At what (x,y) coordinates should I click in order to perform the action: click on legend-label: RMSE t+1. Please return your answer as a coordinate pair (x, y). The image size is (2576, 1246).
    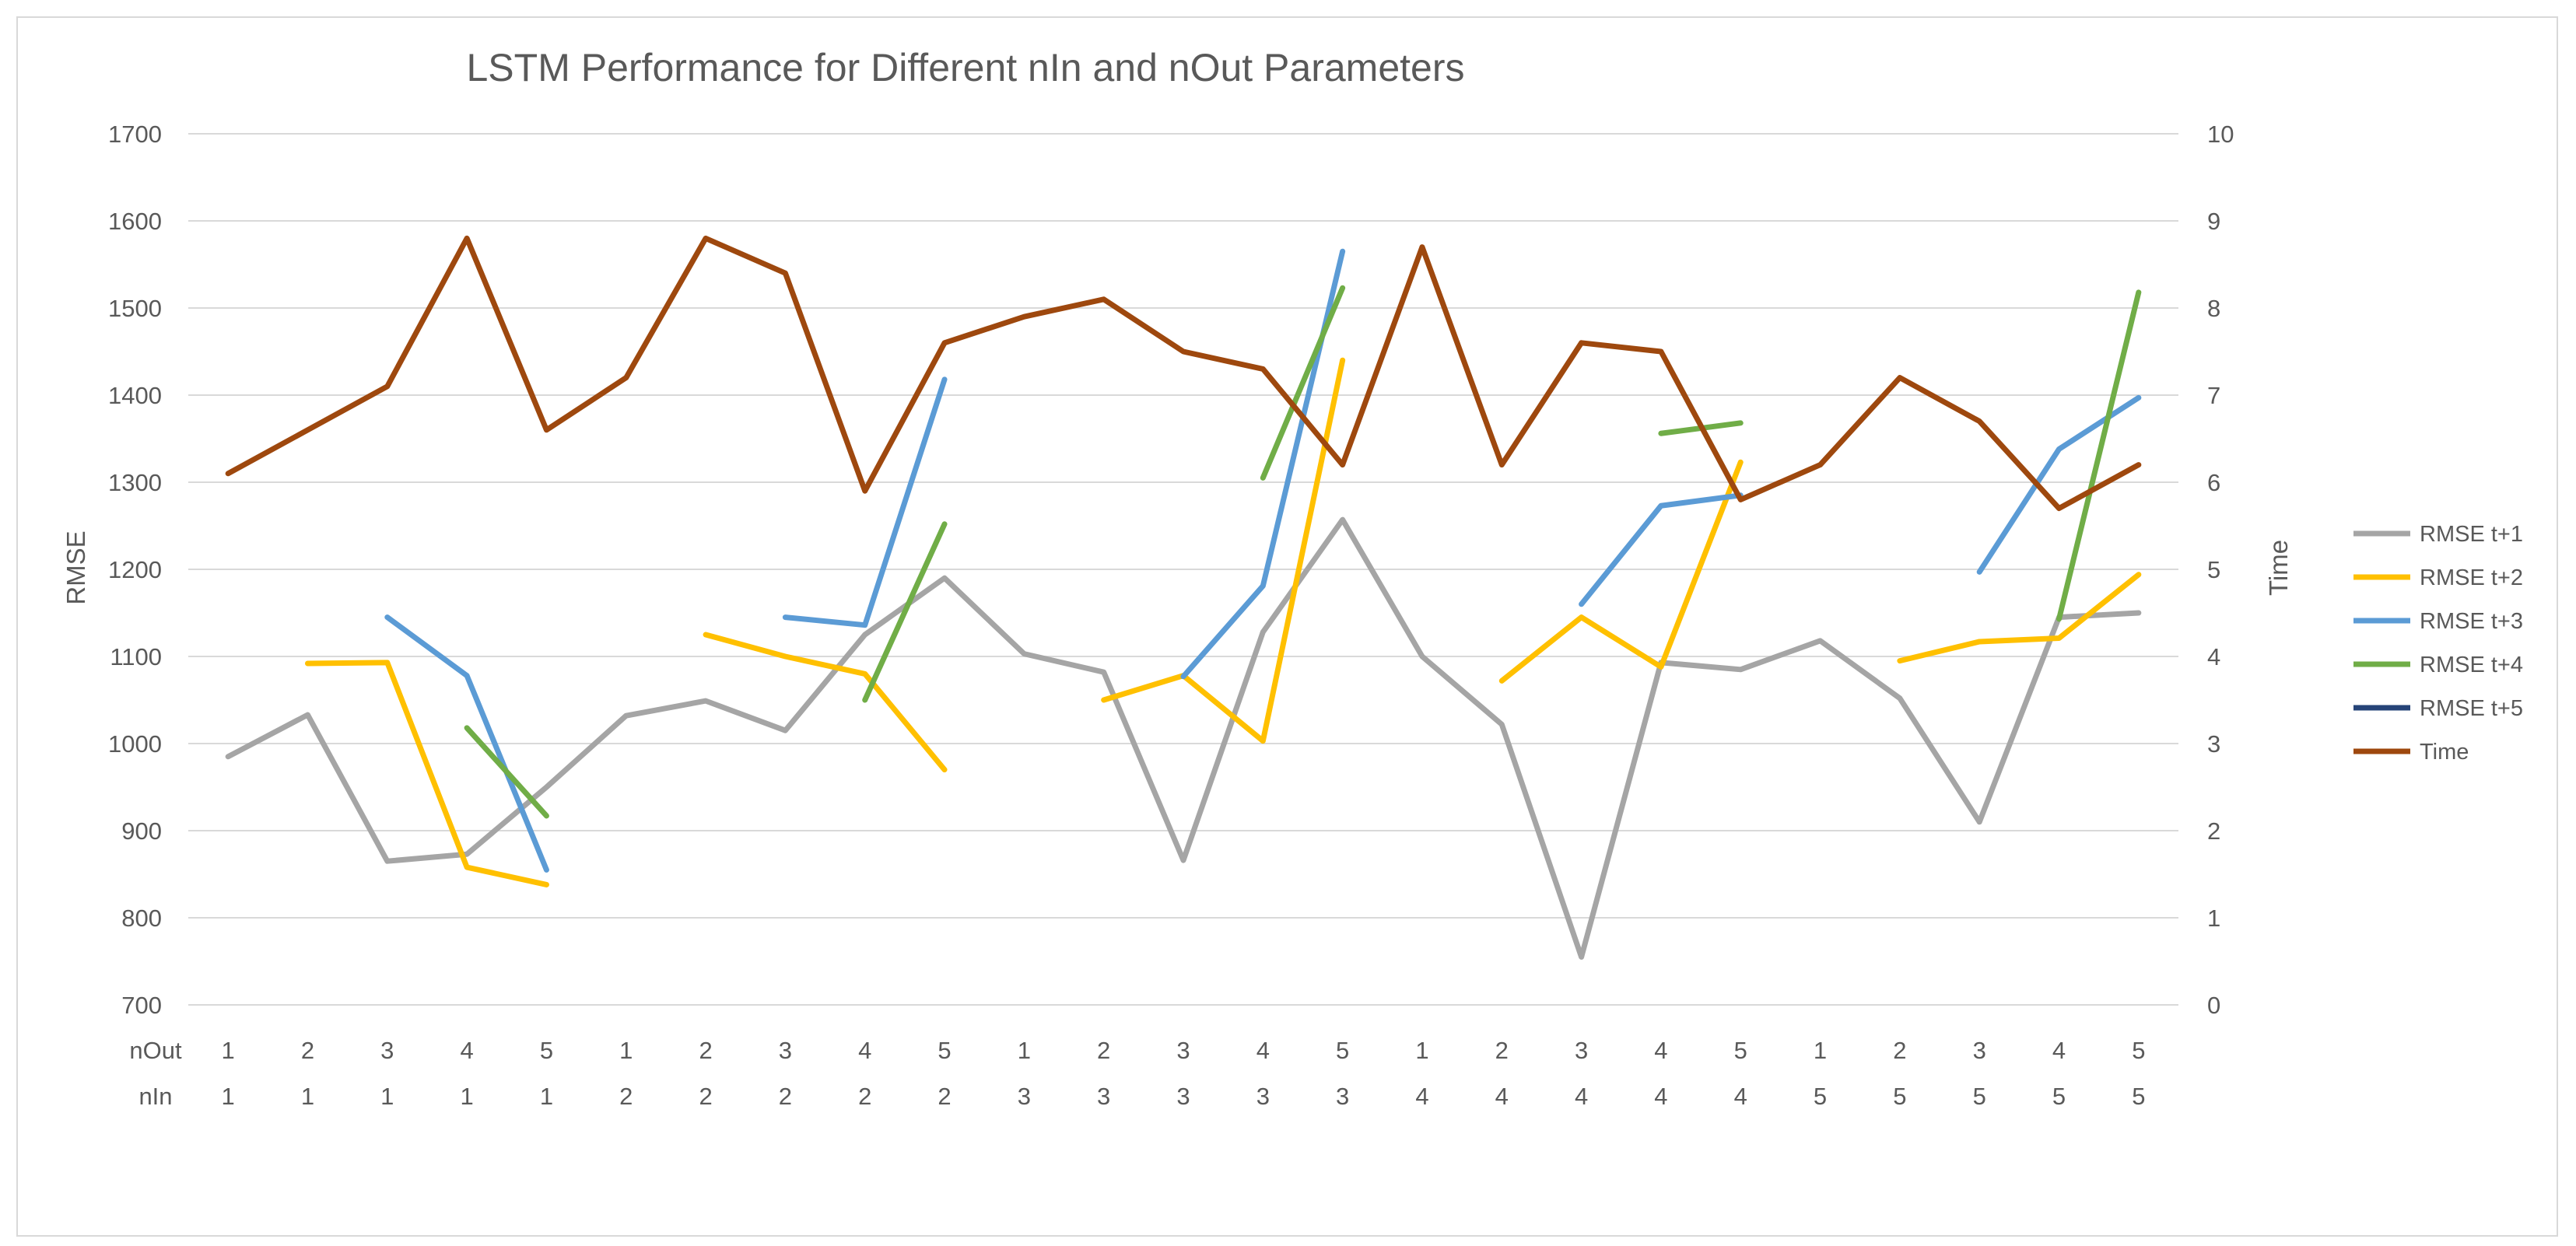
    Looking at the image, I should click on (2471, 535).